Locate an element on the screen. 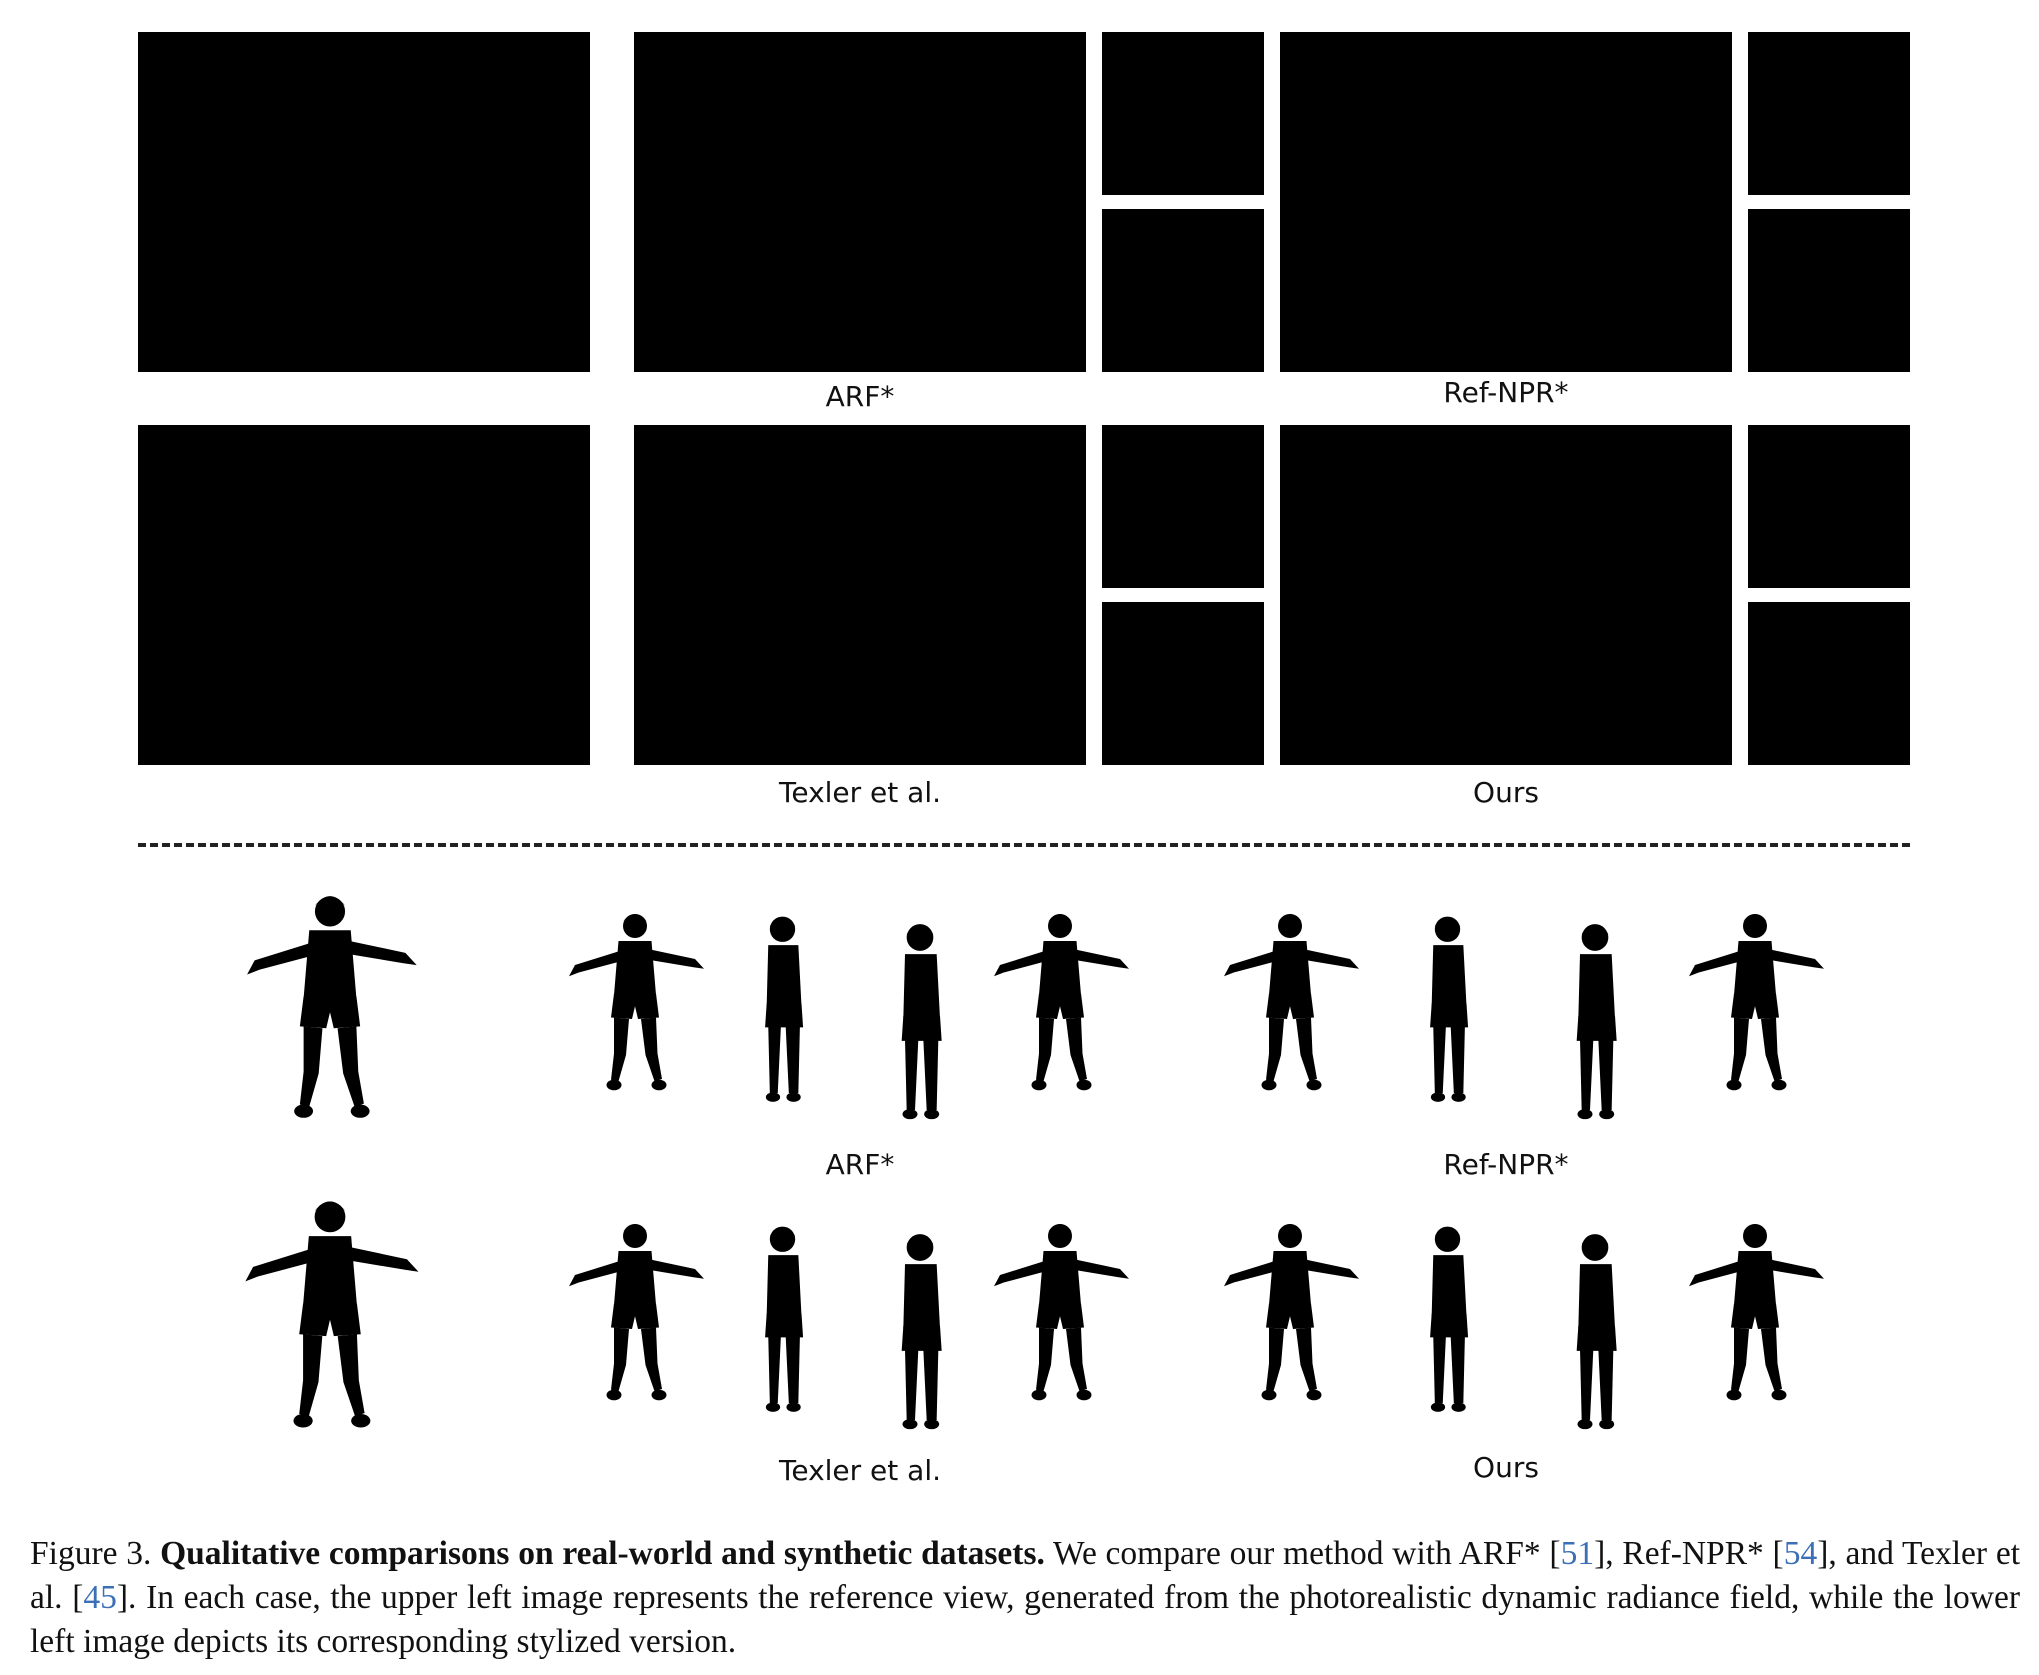 The image size is (2039, 1675). label-texler-real: Texler et al. is located at coordinates (859, 792).